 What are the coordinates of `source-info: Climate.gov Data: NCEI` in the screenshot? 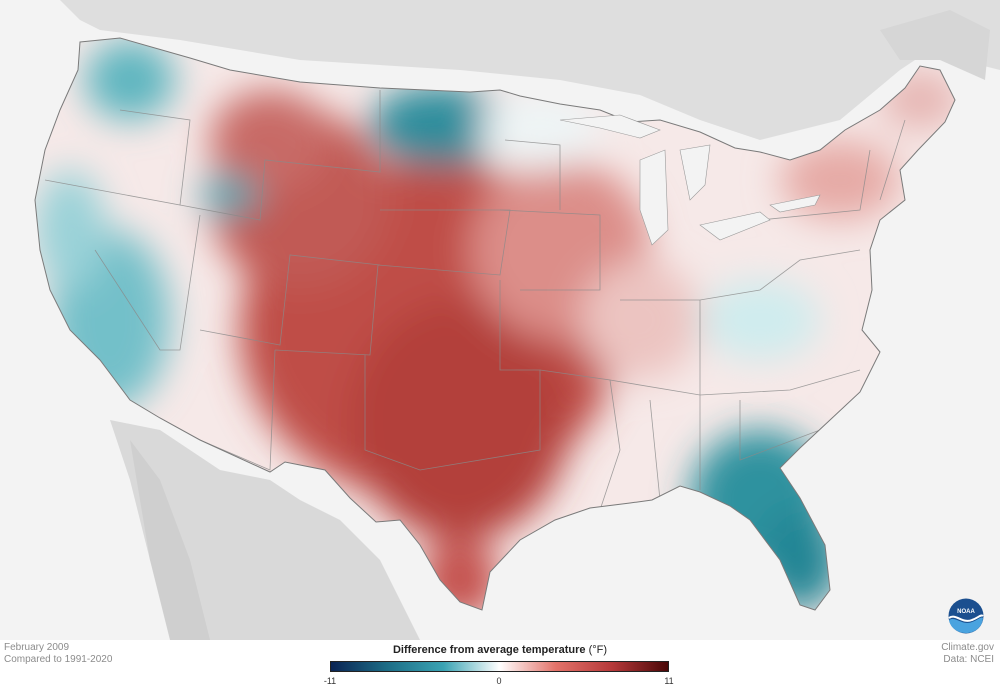 It's located at (967, 654).